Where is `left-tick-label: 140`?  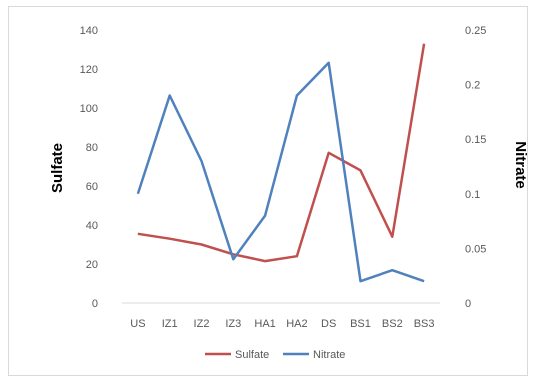 left-tick-label: 140 is located at coordinates (89, 31).